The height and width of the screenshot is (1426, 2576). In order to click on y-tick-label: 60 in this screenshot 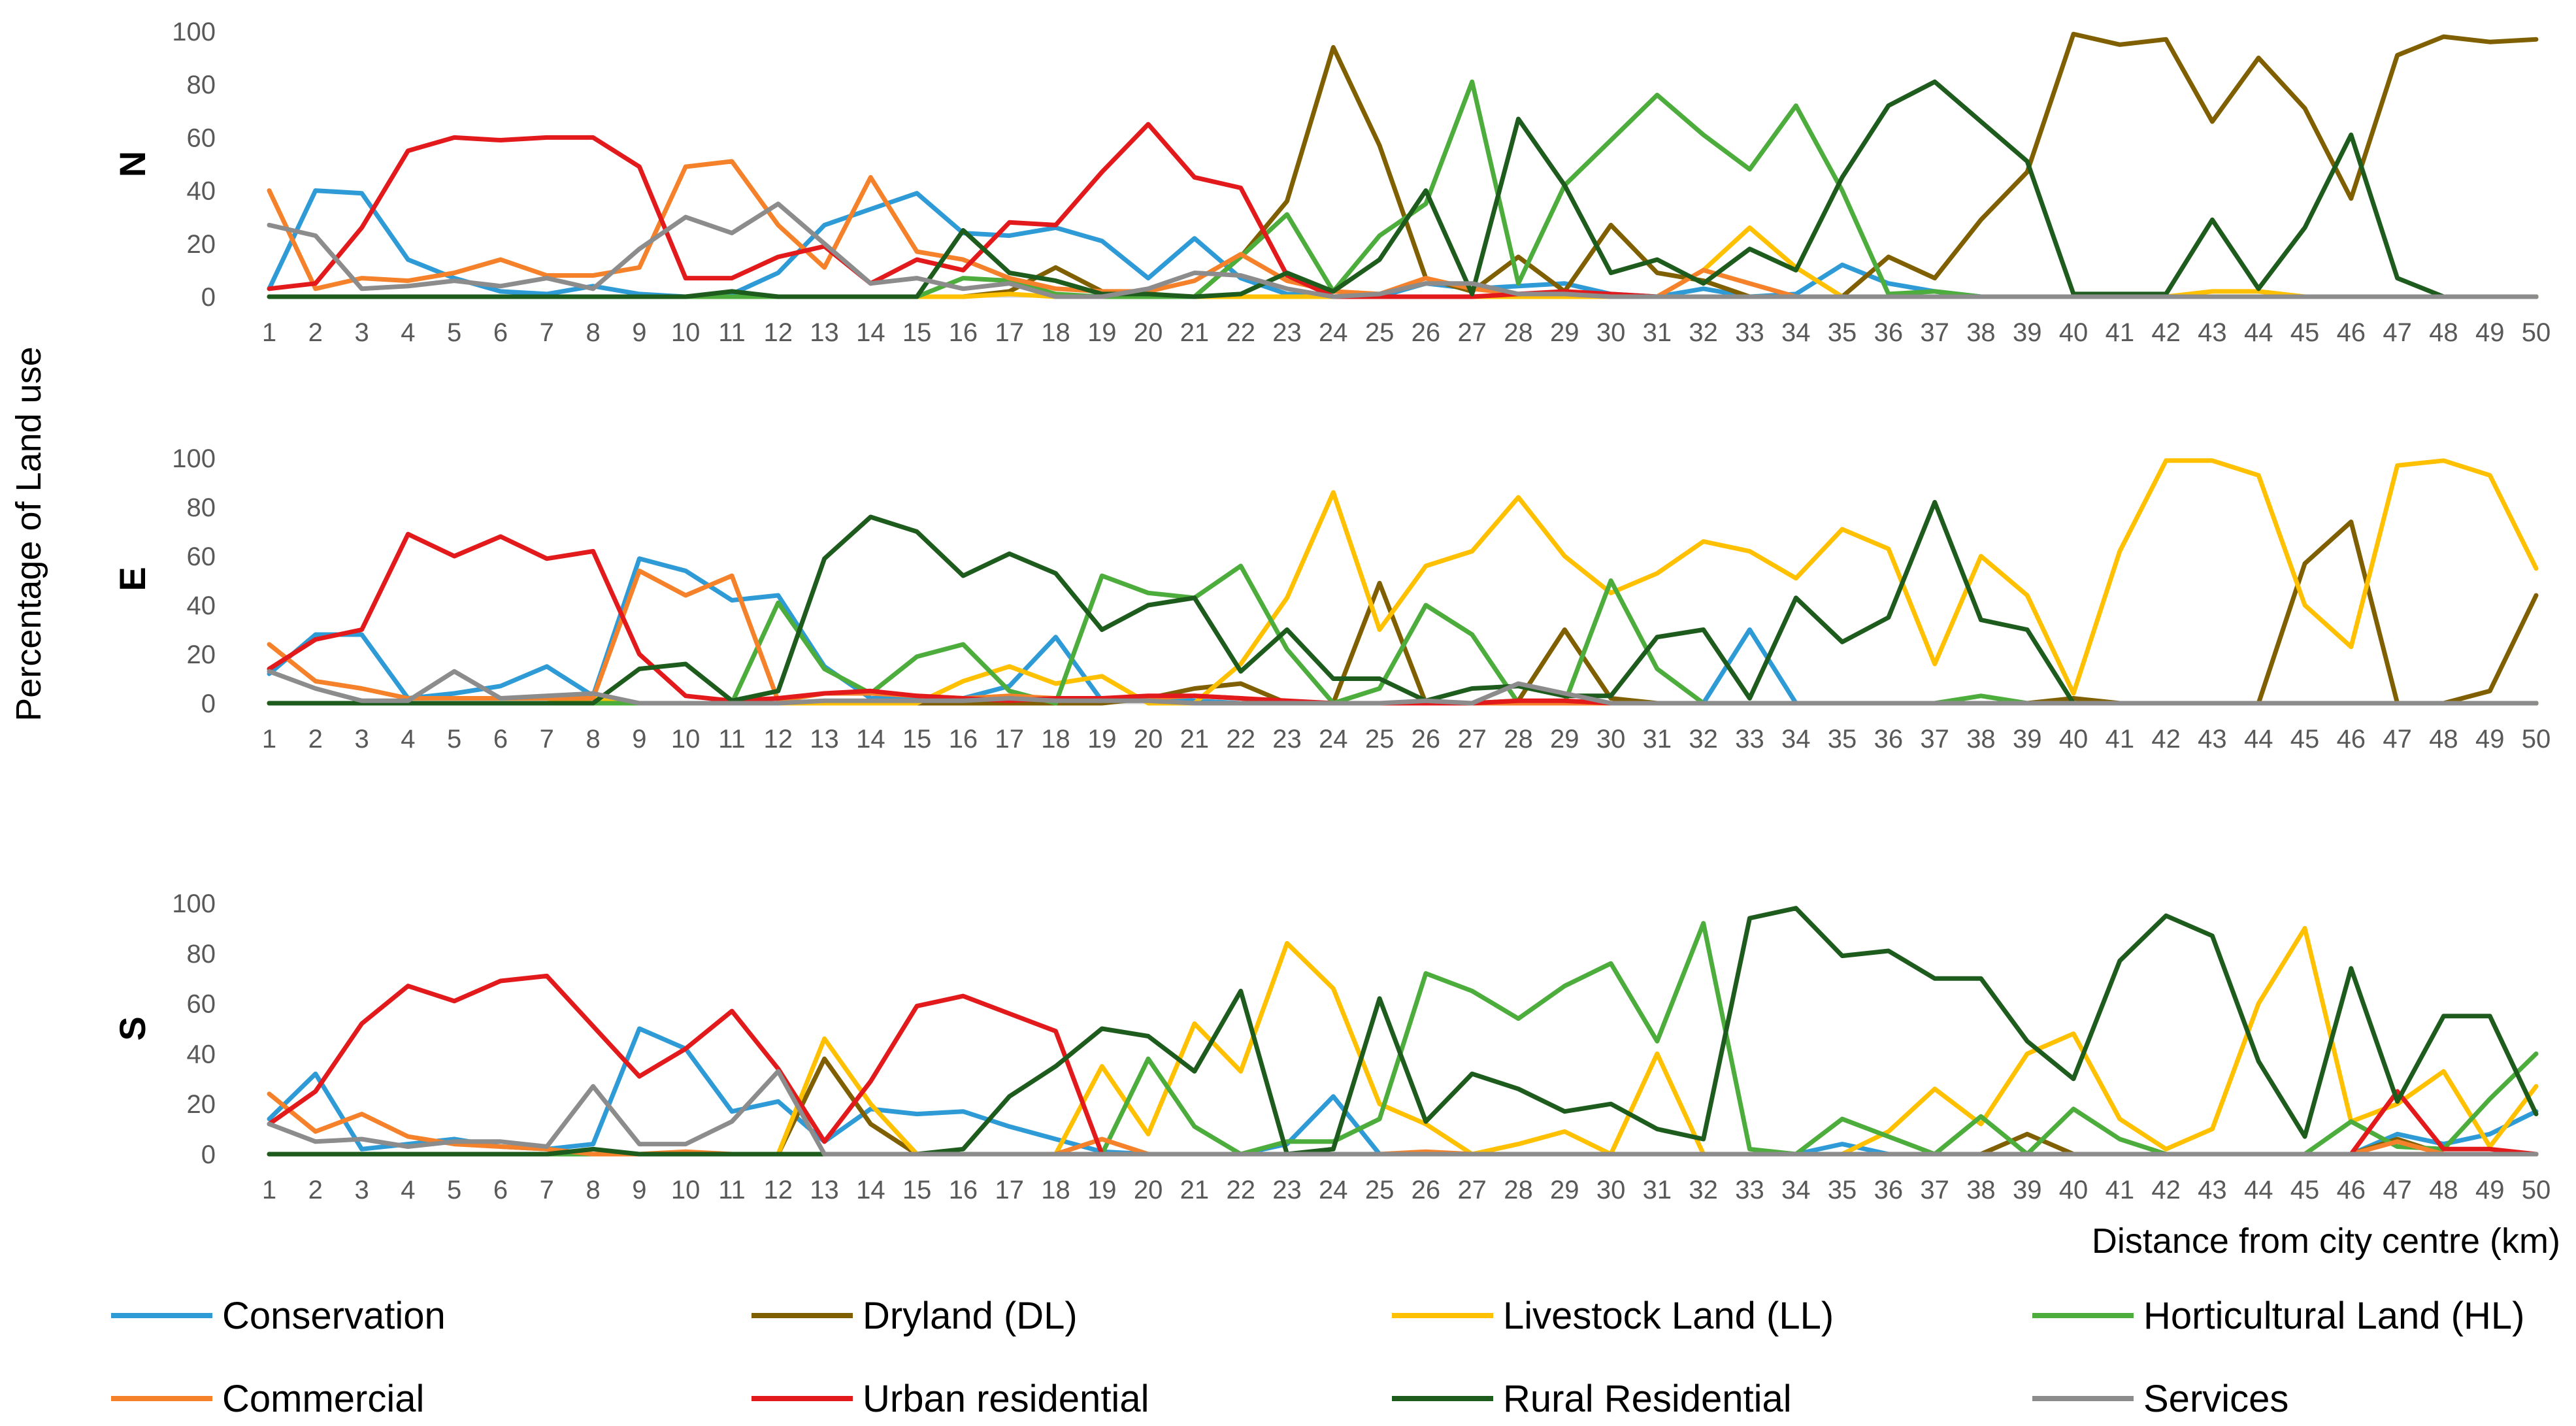, I will do `click(201, 138)`.